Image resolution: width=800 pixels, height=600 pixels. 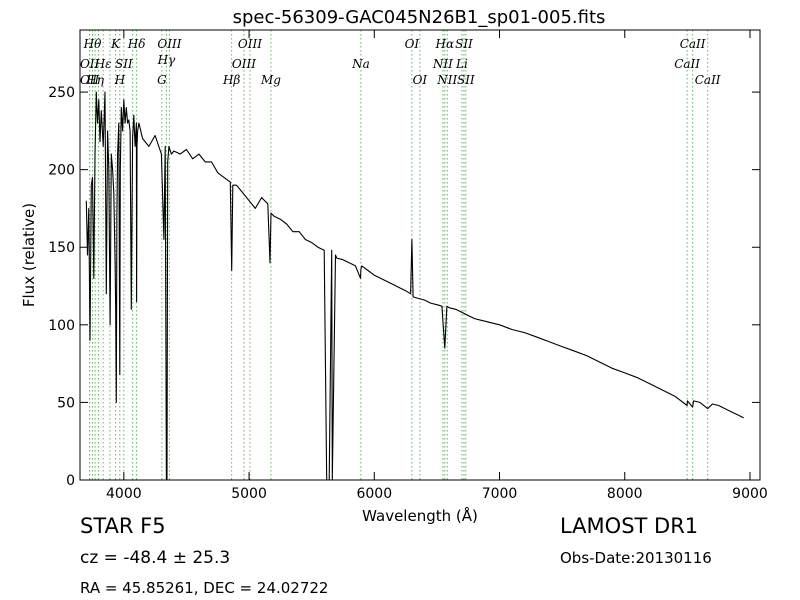 What do you see at coordinates (360, 64) in the screenshot?
I see `line-marker-label: Na` at bounding box center [360, 64].